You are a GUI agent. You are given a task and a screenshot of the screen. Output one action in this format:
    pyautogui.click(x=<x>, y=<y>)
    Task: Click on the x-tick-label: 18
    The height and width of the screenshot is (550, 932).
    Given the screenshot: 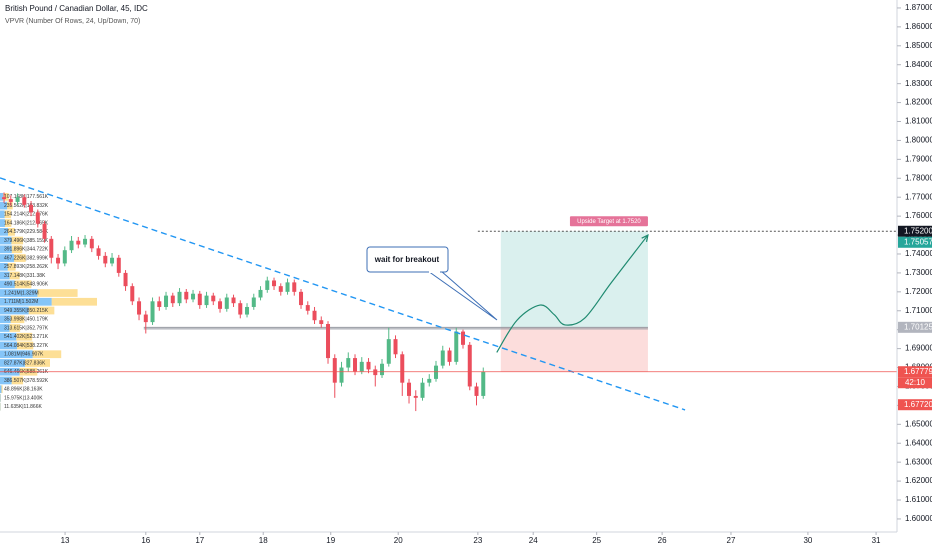 What is the action you would take?
    pyautogui.click(x=263, y=540)
    